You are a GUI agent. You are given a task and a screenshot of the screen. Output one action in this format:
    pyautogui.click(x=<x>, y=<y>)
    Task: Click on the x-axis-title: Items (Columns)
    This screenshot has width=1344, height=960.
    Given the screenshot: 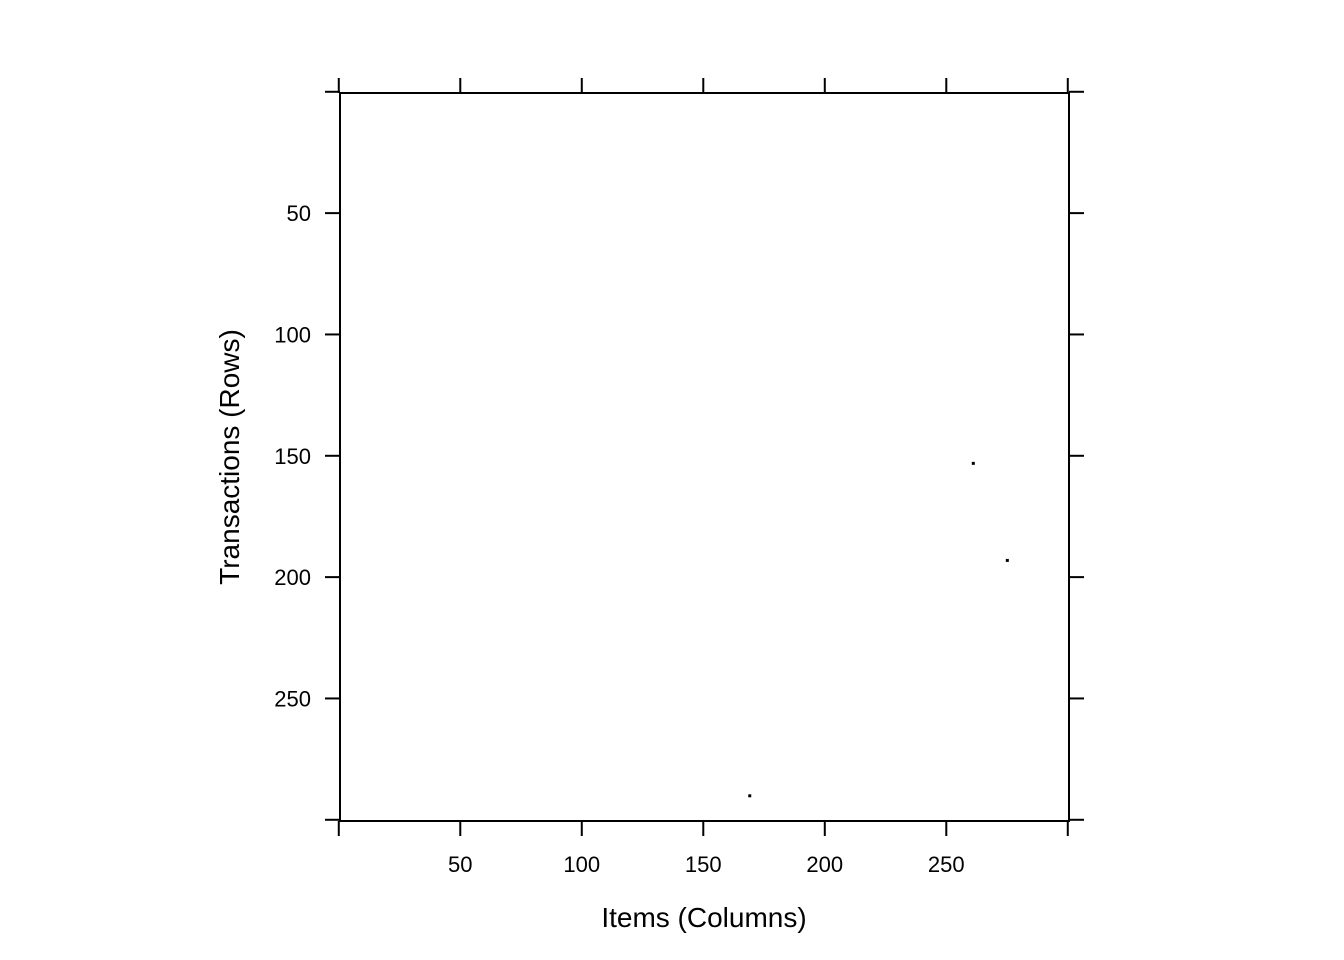 What is the action you would take?
    pyautogui.click(x=703, y=917)
    